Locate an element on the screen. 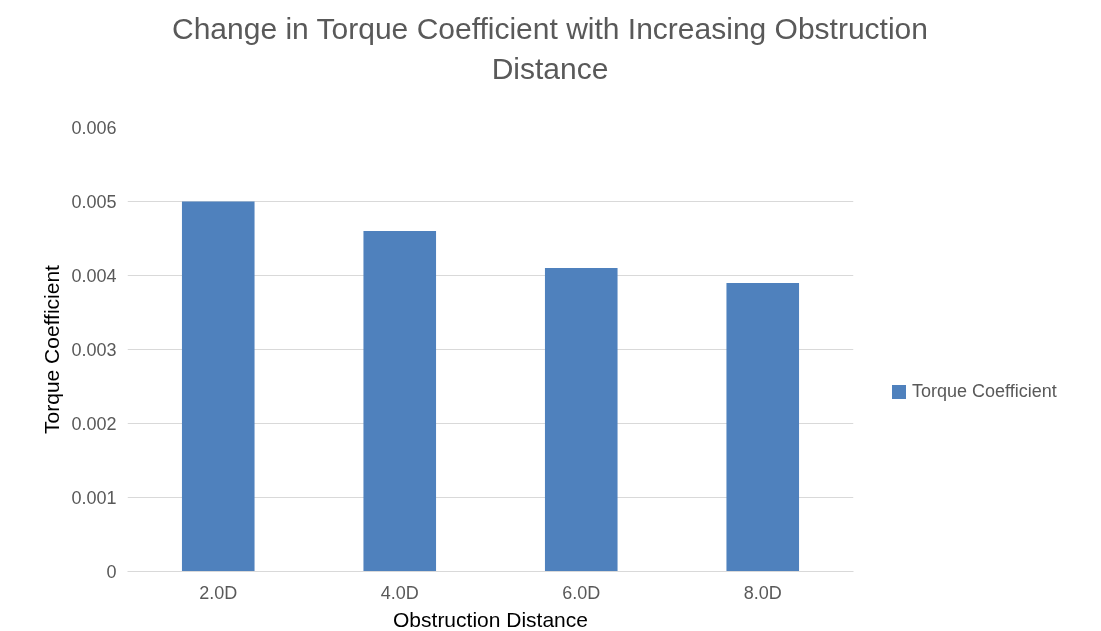 The width and height of the screenshot is (1101, 631). y-tick-label: 0.003 is located at coordinates (94, 350).